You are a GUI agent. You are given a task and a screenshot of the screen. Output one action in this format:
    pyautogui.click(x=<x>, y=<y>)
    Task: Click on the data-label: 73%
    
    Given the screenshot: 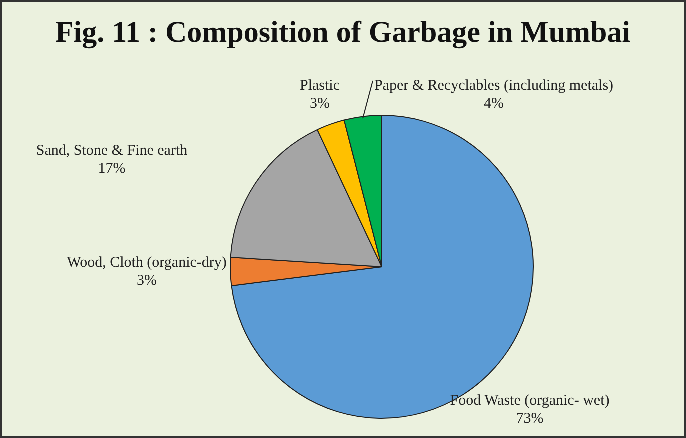 What is the action you would take?
    pyautogui.click(x=530, y=418)
    